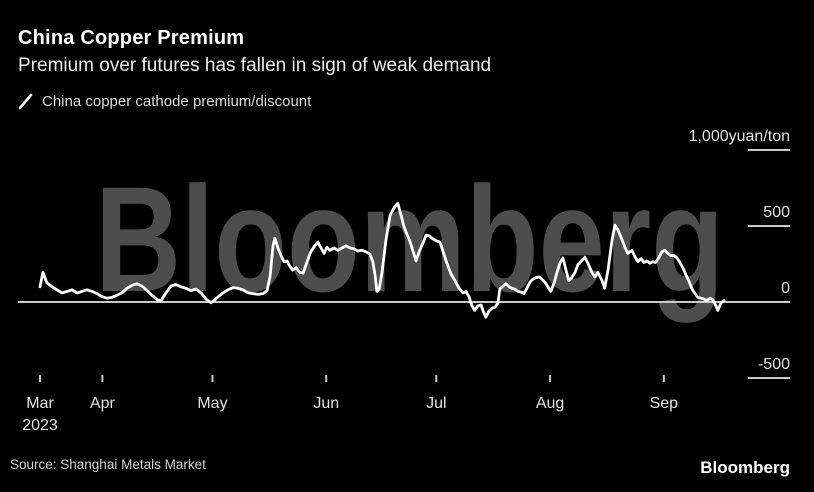 This screenshot has height=492, width=814. I want to click on chart-title: China Copper Premium, so click(131, 38).